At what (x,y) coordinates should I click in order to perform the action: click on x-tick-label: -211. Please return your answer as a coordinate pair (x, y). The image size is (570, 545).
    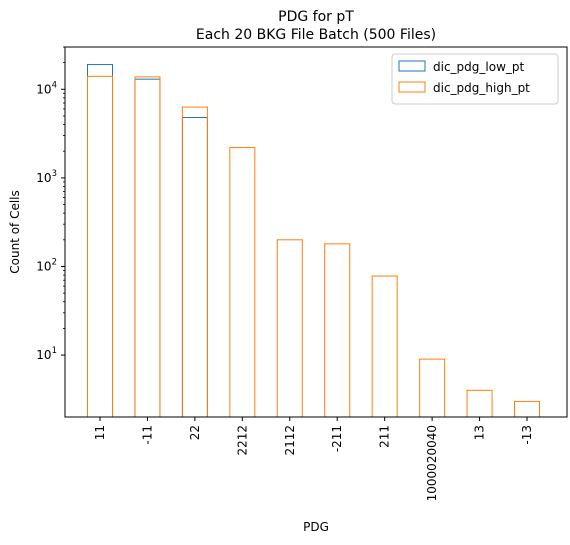
    Looking at the image, I should click on (337, 438).